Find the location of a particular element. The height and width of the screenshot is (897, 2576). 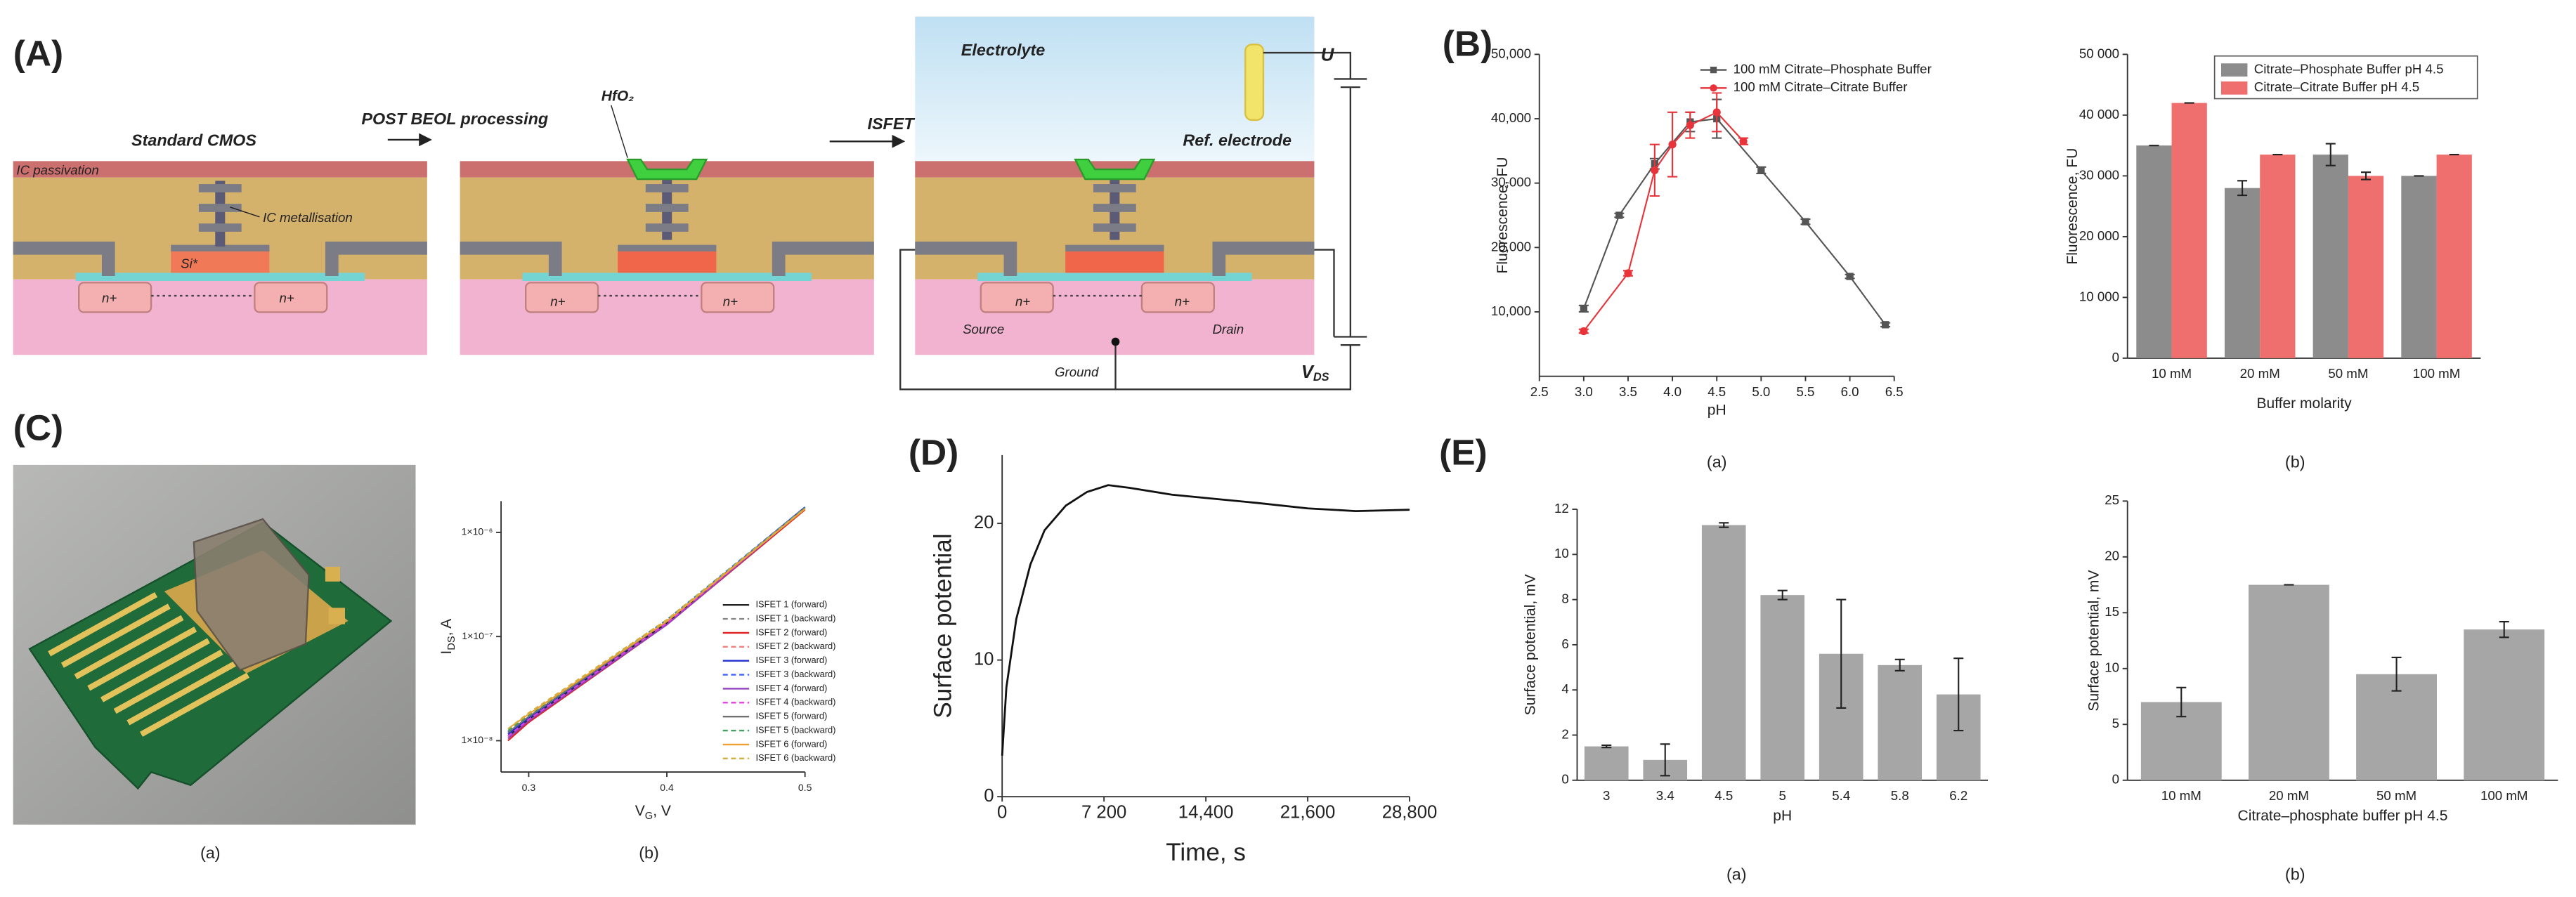

y-tick-label: 6 is located at coordinates (1564, 644).